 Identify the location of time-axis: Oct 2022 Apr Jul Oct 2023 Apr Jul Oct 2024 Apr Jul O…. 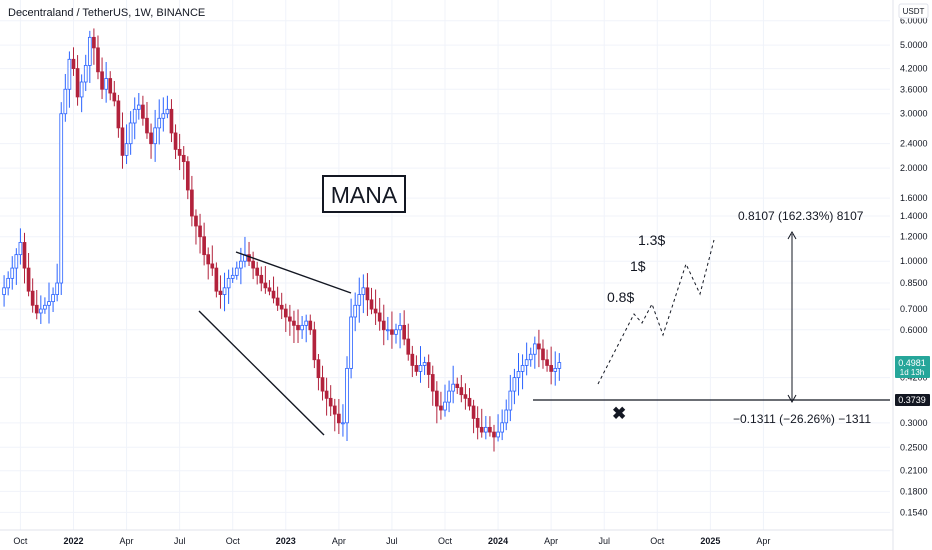
(391, 541).